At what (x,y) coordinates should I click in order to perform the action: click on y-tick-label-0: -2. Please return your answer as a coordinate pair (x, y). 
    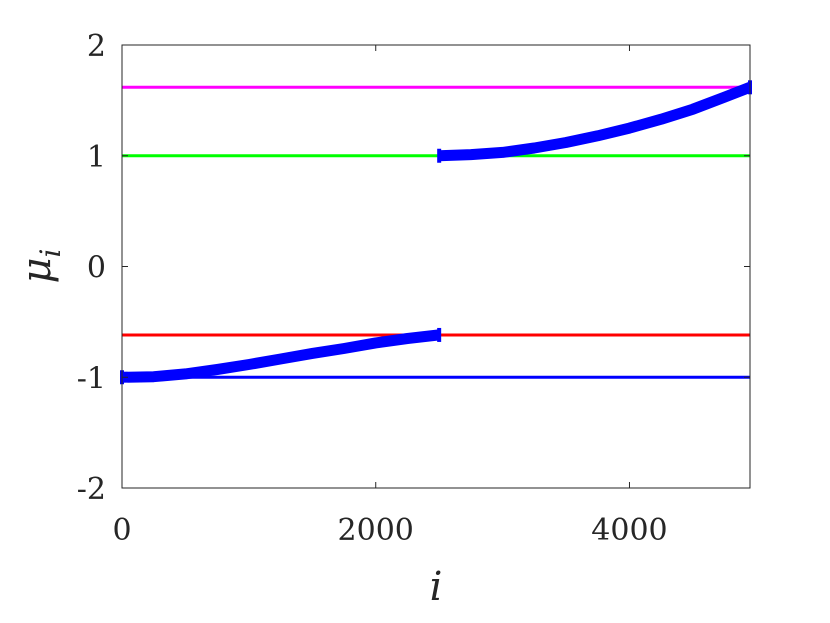
    Looking at the image, I should click on (91, 489).